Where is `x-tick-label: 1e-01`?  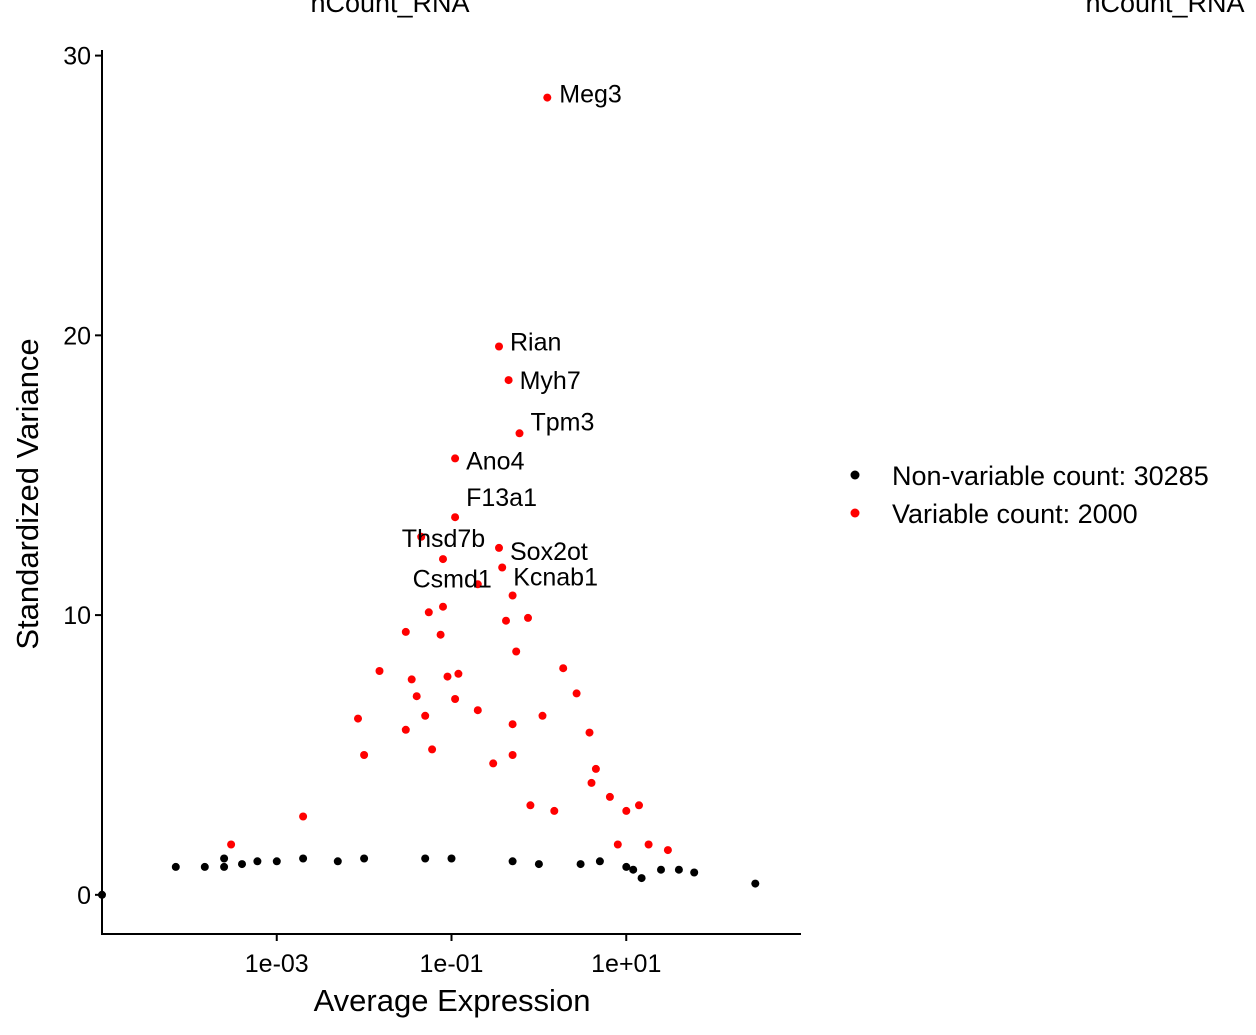
x-tick-label: 1e-01 is located at coordinates (452, 964).